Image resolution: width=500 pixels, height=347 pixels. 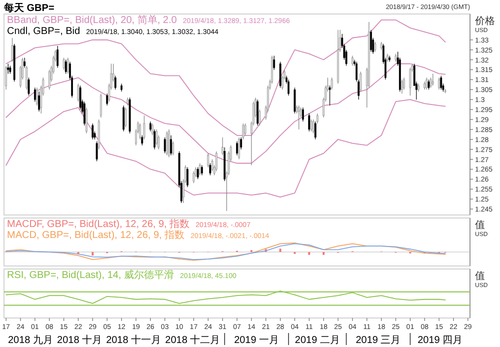 I want to click on annotation: Cndl, GBP=, Bid, so click(x=43, y=31).